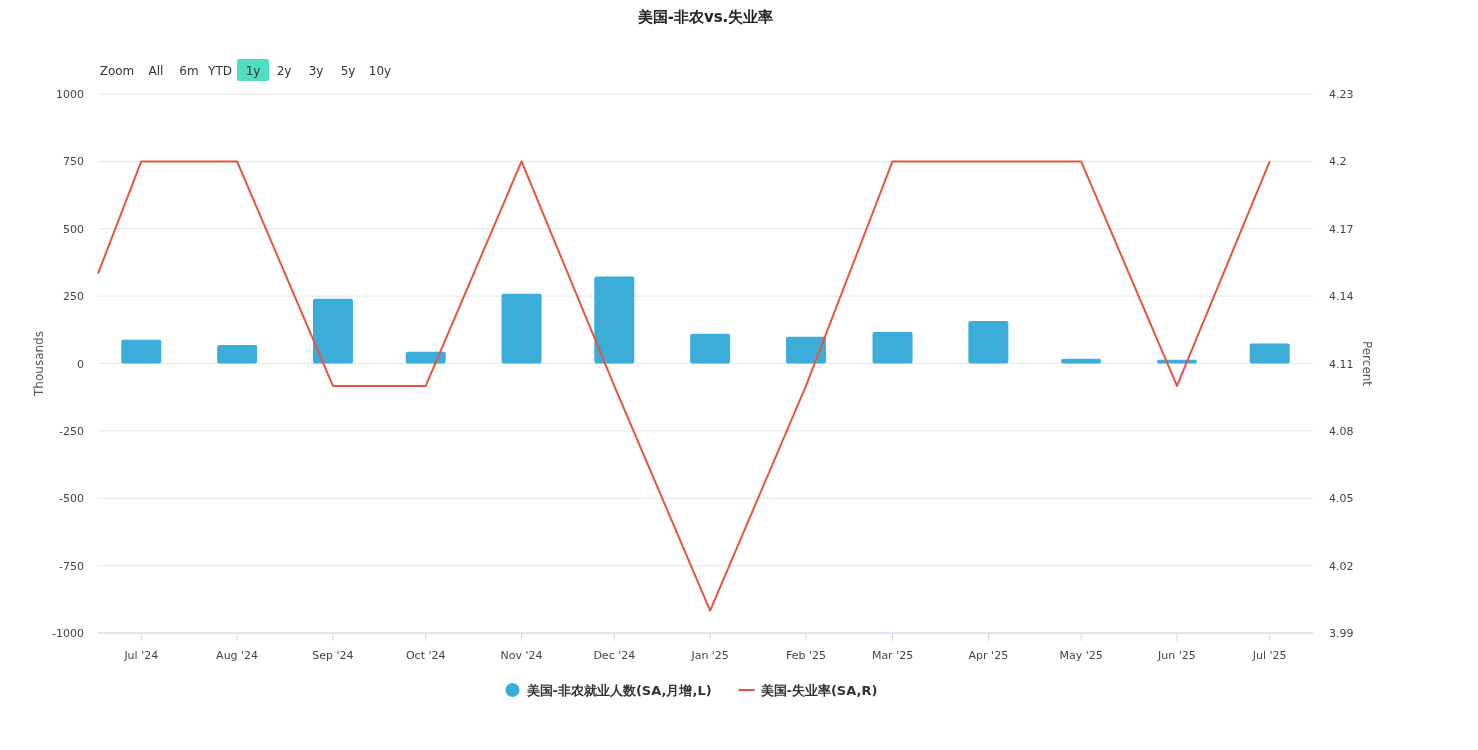  Describe the element at coordinates (614, 655) in the screenshot. I see `x-tick-label: Dec '24` at that location.